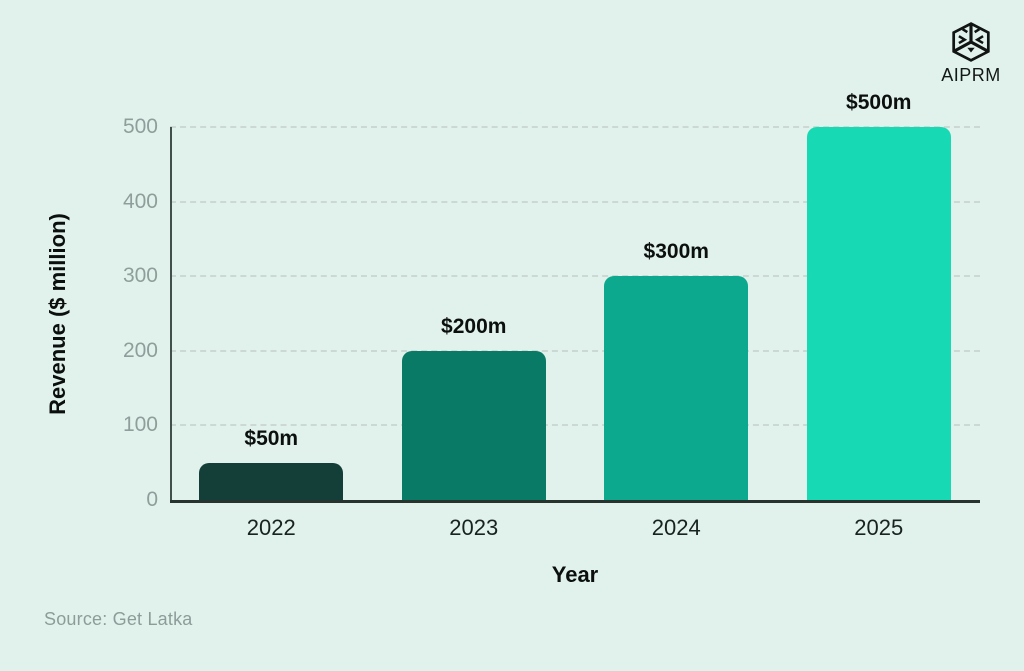 The width and height of the screenshot is (1024, 671). I want to click on x-tick-label-2024: 2024, so click(676, 527).